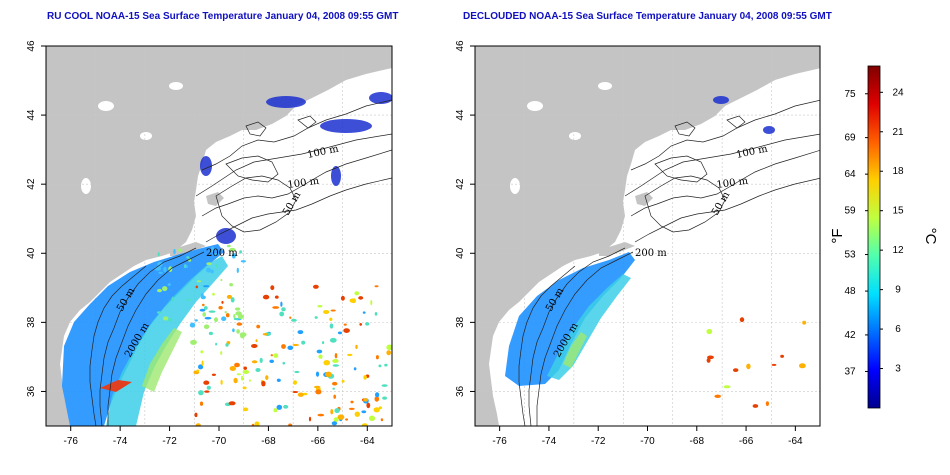 The height and width of the screenshot is (475, 950). I want to click on left-lon-tick-label: -70, so click(219, 441).